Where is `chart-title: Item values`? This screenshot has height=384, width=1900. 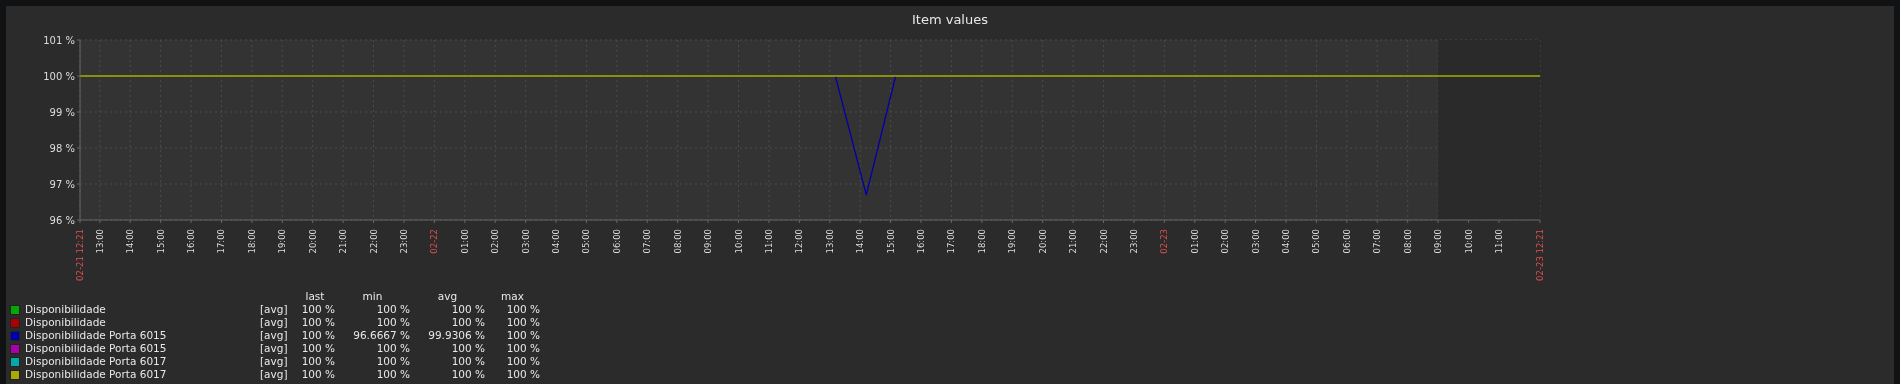 chart-title: Item values is located at coordinates (950, 19).